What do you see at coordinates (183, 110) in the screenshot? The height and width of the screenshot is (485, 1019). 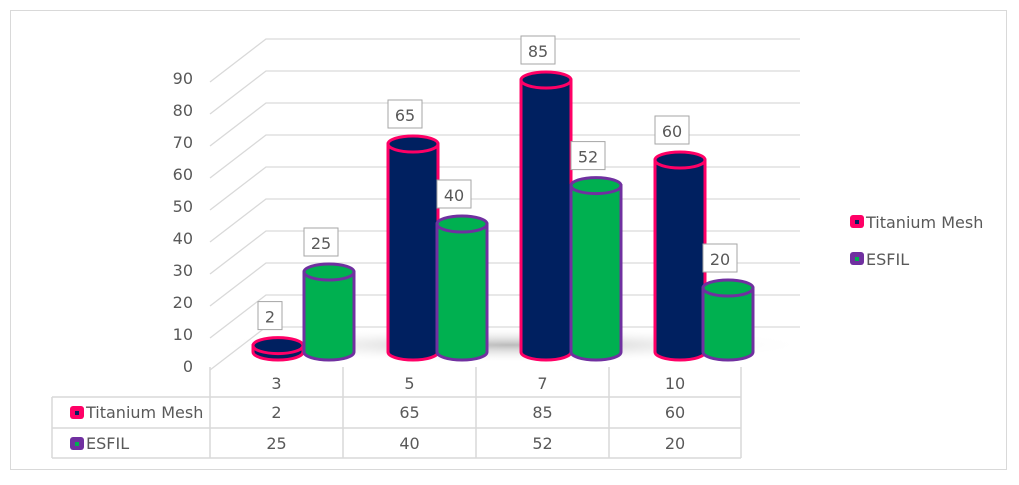 I see `y-tick-label: 80` at bounding box center [183, 110].